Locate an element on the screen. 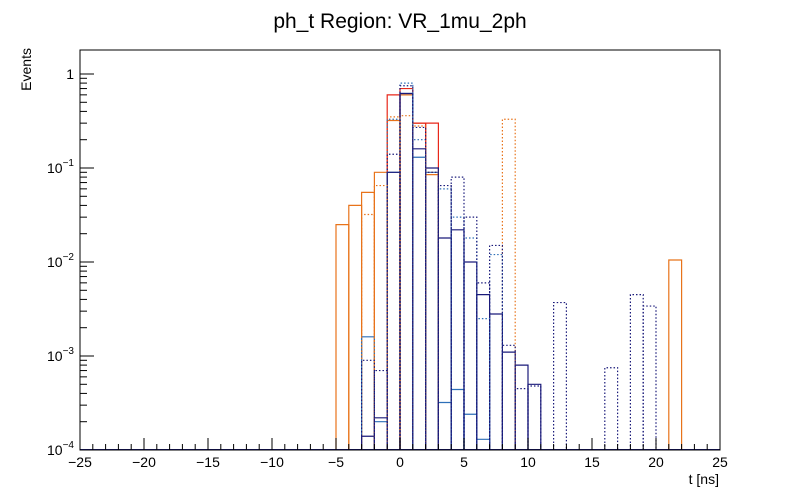 Image resolution: width=800 pixels, height=500 pixels. x-tick-label: 0 is located at coordinates (400, 462).